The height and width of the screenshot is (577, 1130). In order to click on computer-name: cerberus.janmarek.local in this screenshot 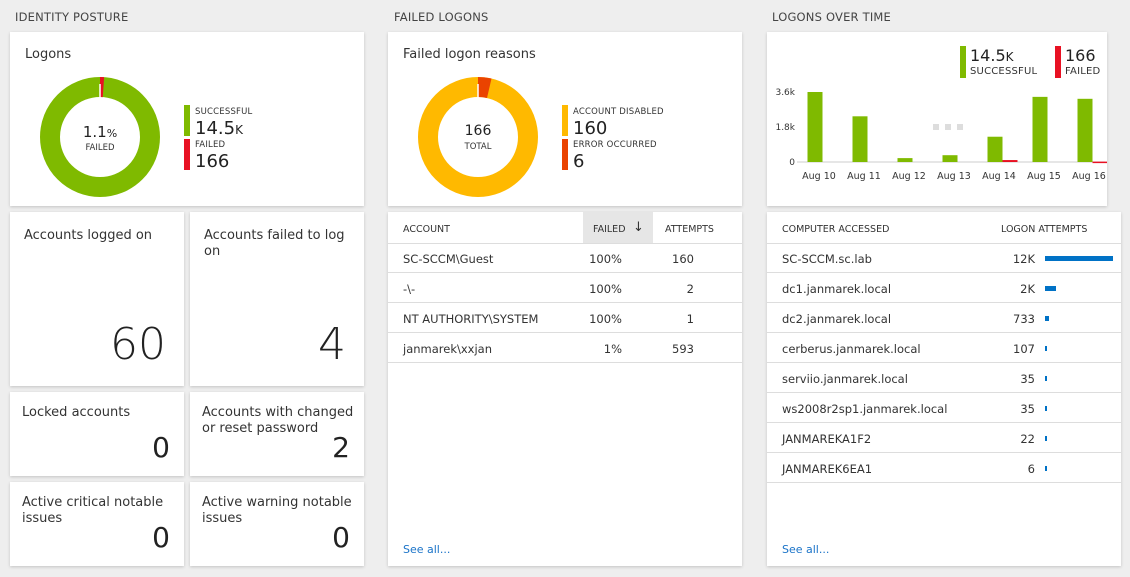, I will do `click(851, 349)`.